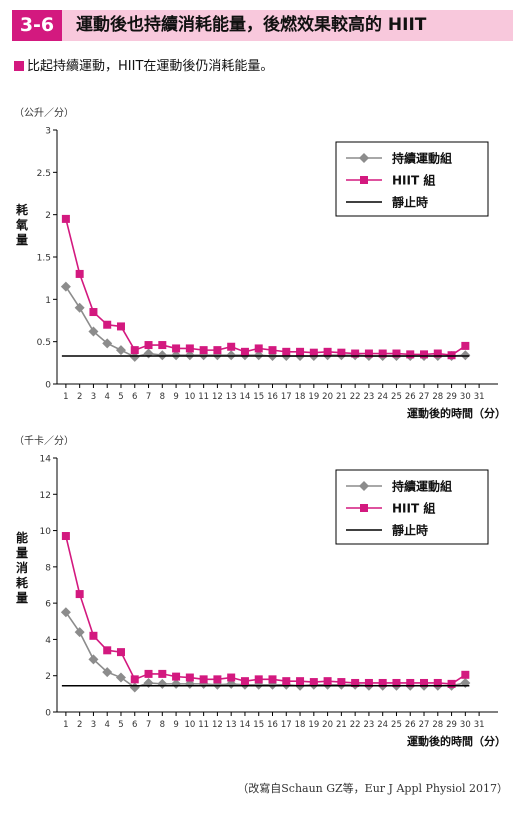  What do you see at coordinates (313, 725) in the screenshot?
I see `x-tick-label: 19` at bounding box center [313, 725].